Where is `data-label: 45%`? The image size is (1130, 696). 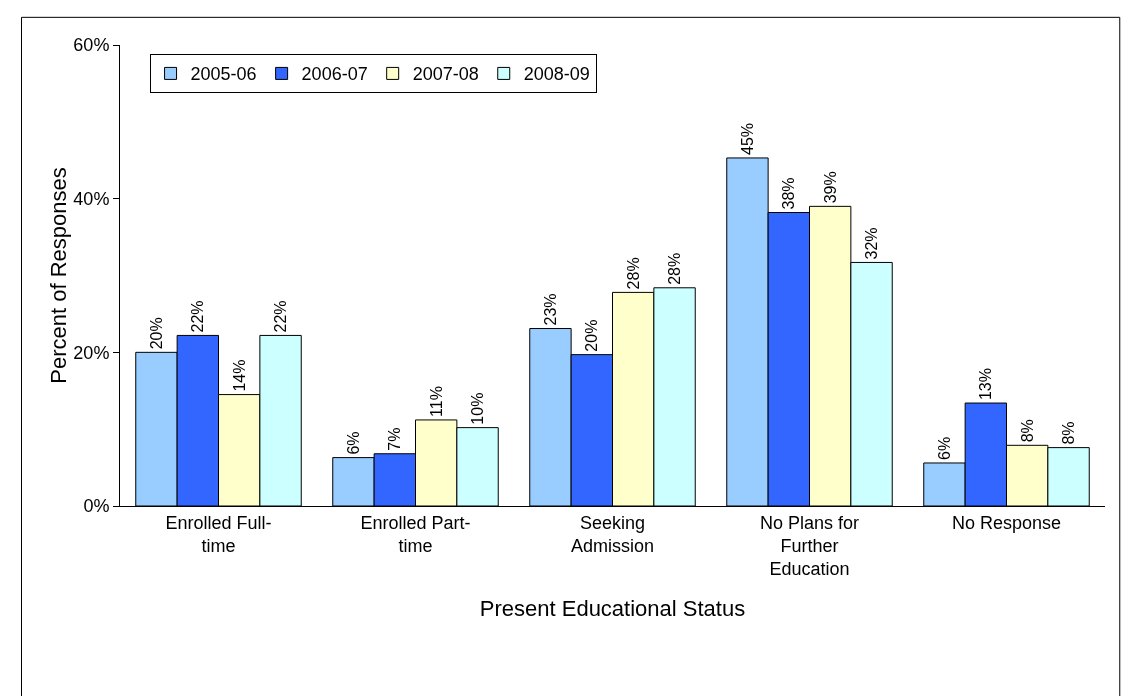
data-label: 45% is located at coordinates (747, 138).